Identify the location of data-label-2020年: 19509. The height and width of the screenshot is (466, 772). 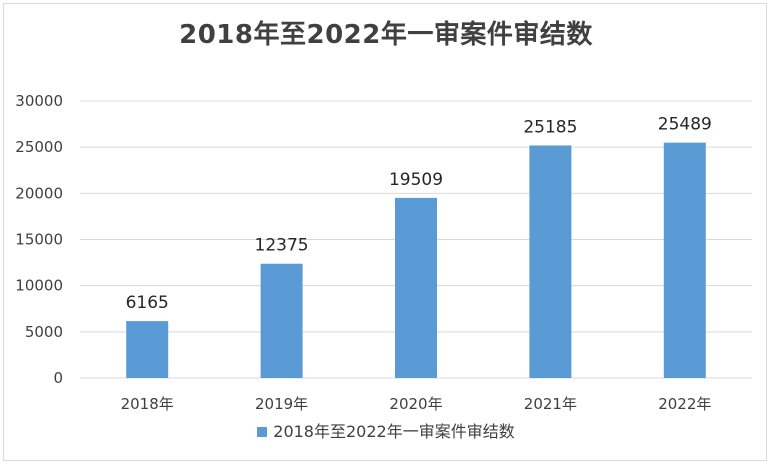
(416, 180).